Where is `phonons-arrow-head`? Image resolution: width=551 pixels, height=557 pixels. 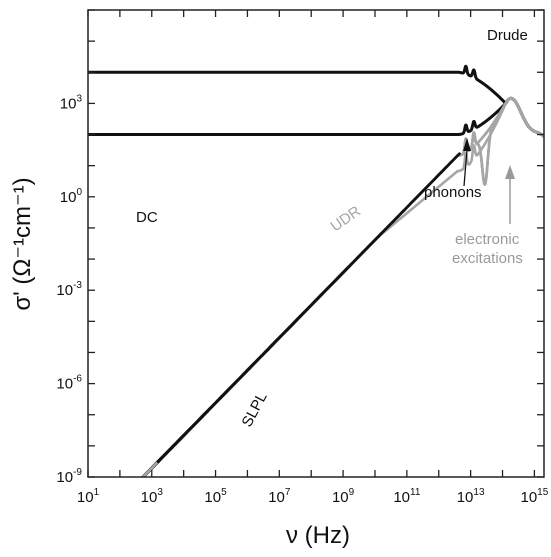
phonons-arrow-head is located at coordinates (467, 144).